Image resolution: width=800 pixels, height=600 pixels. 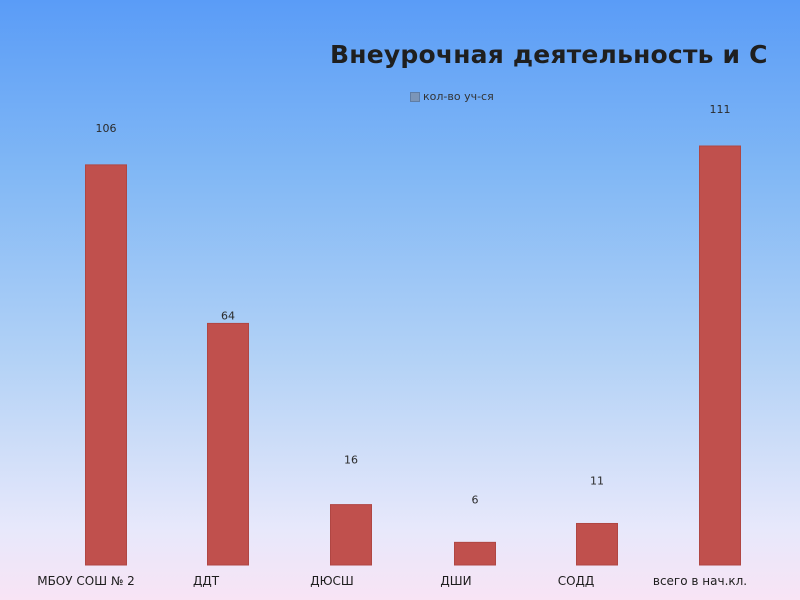 What do you see at coordinates (351, 460) in the screenshot?
I see `data-label-3: 16` at bounding box center [351, 460].